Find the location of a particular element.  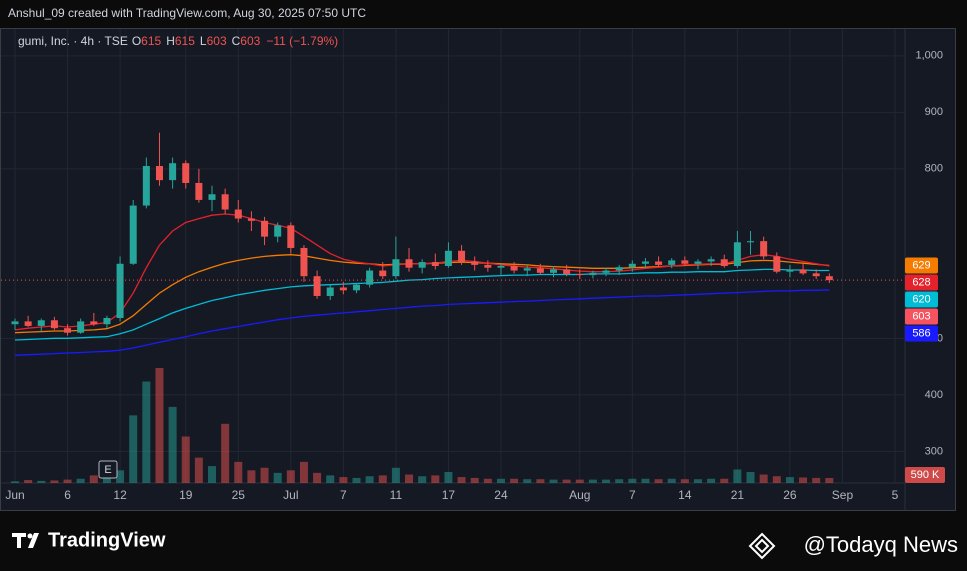

ohlc-key: H is located at coordinates (170, 41).